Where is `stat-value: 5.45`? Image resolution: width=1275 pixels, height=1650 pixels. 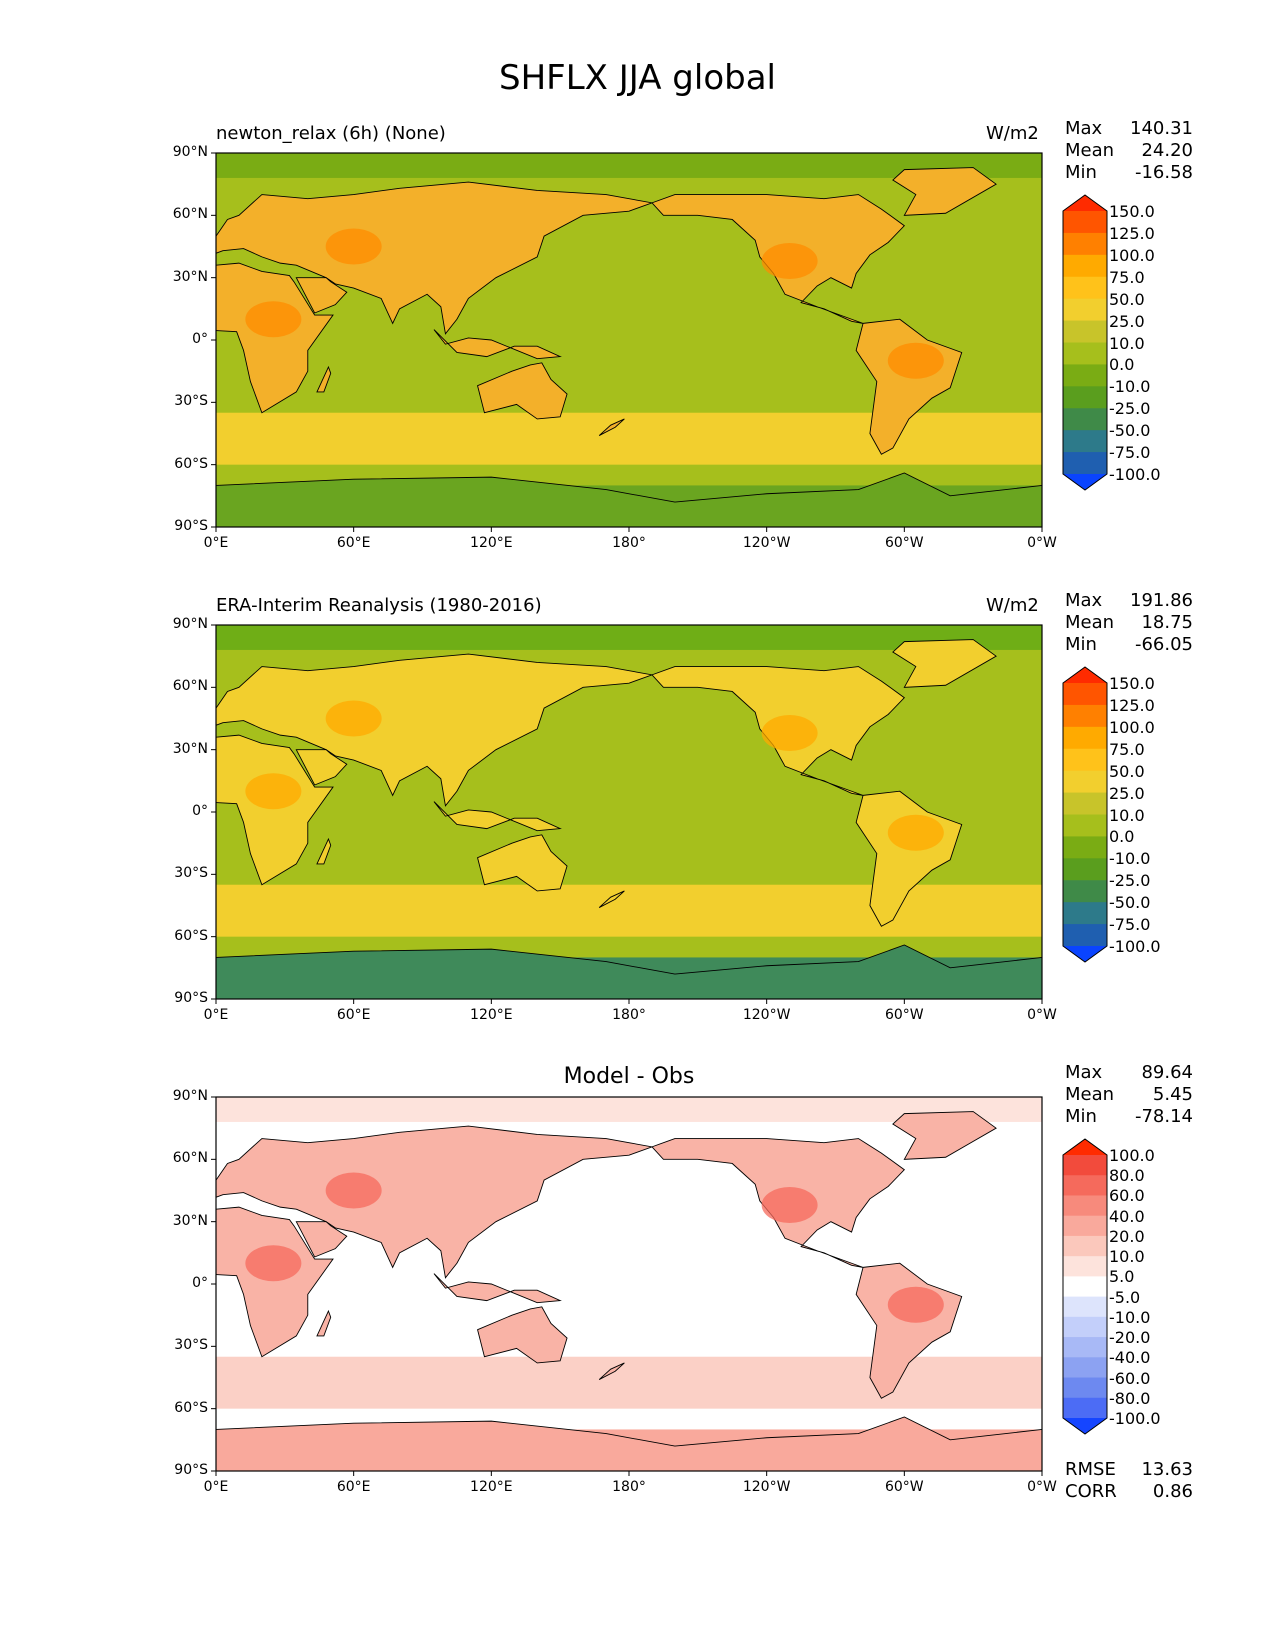
stat-value: 5.45 is located at coordinates (1172, 1094).